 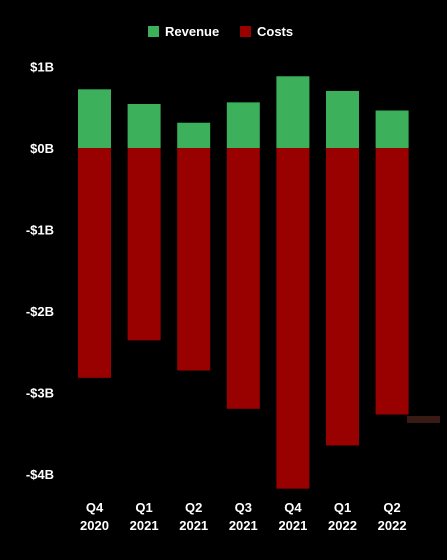 I want to click on legend-revenue-swatch, so click(x=153, y=31).